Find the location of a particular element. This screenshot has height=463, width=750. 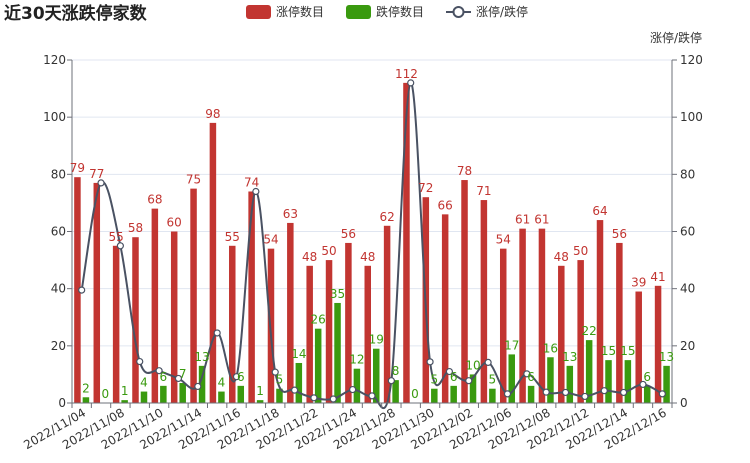

bar-label: 58 is located at coordinates (135, 228).